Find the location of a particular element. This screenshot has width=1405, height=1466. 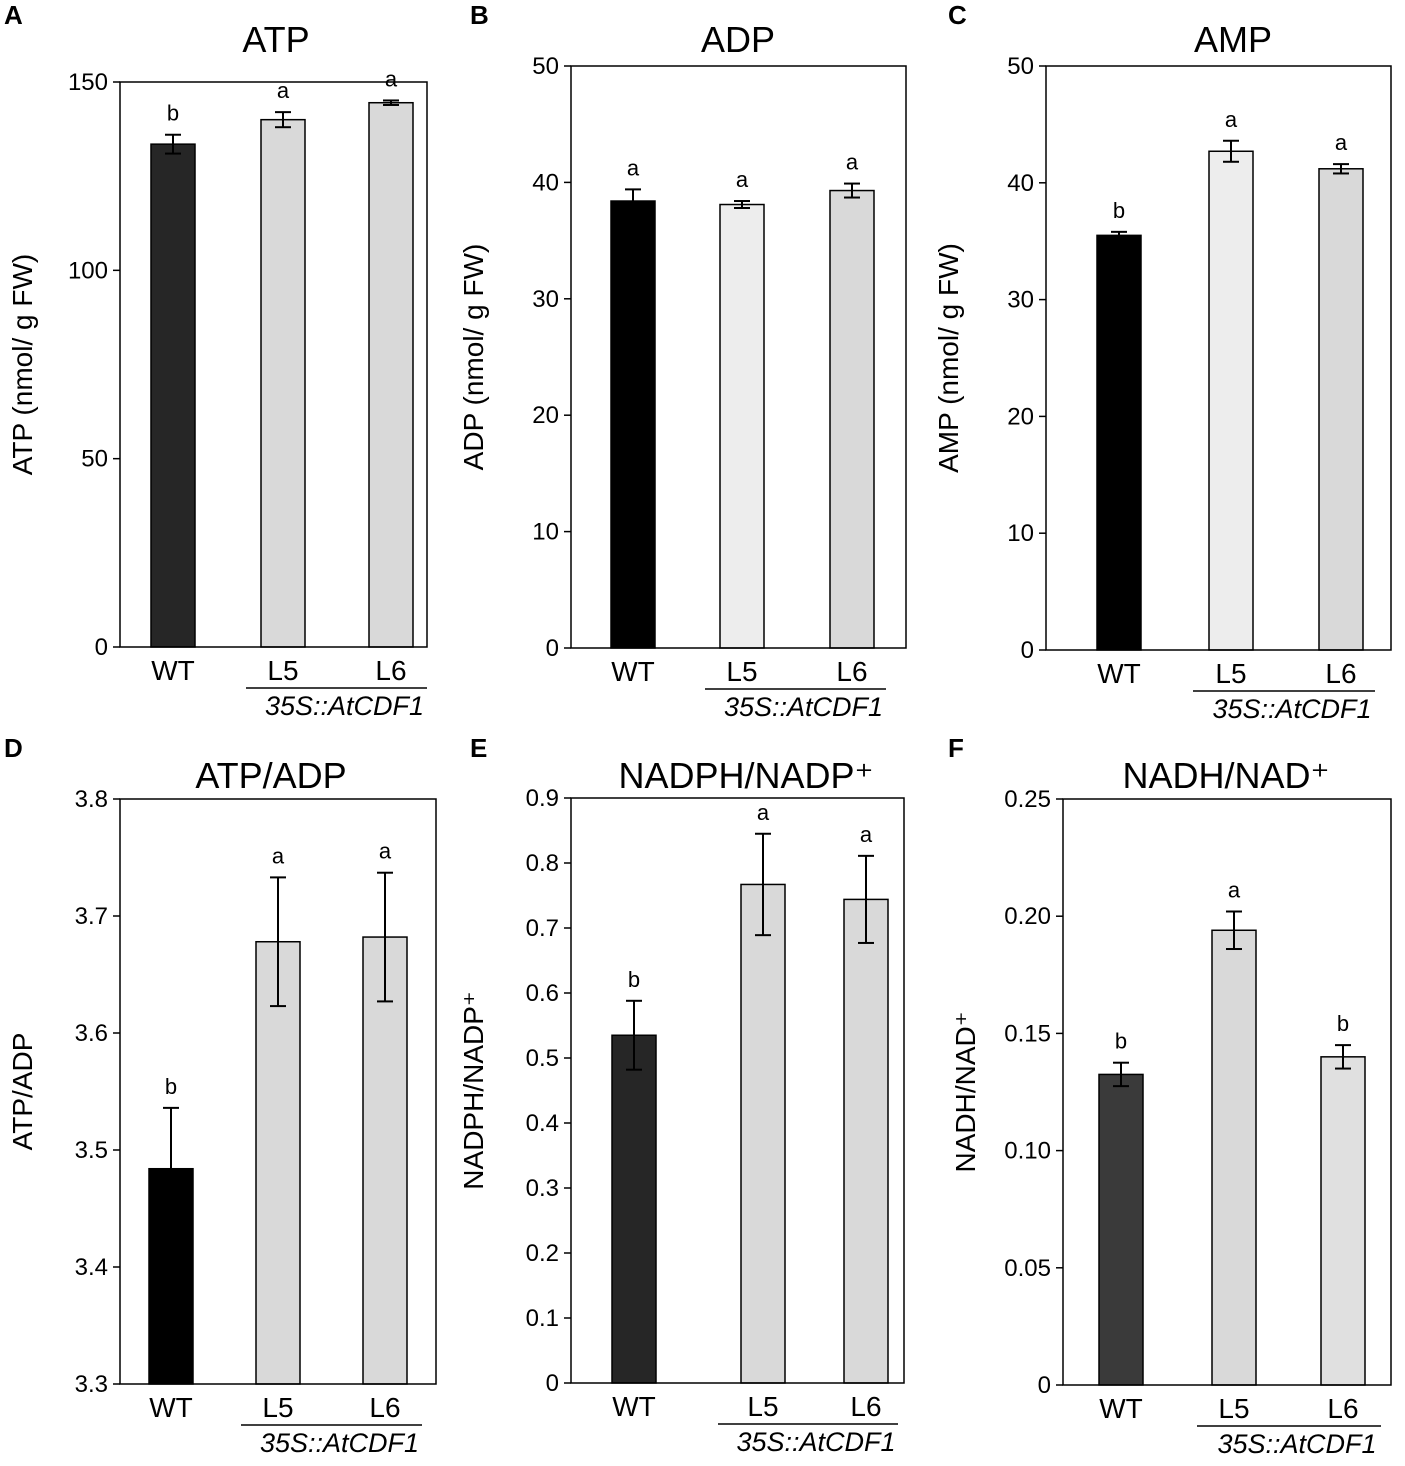

y-tick-label: 3.6 is located at coordinates (91, 1033).